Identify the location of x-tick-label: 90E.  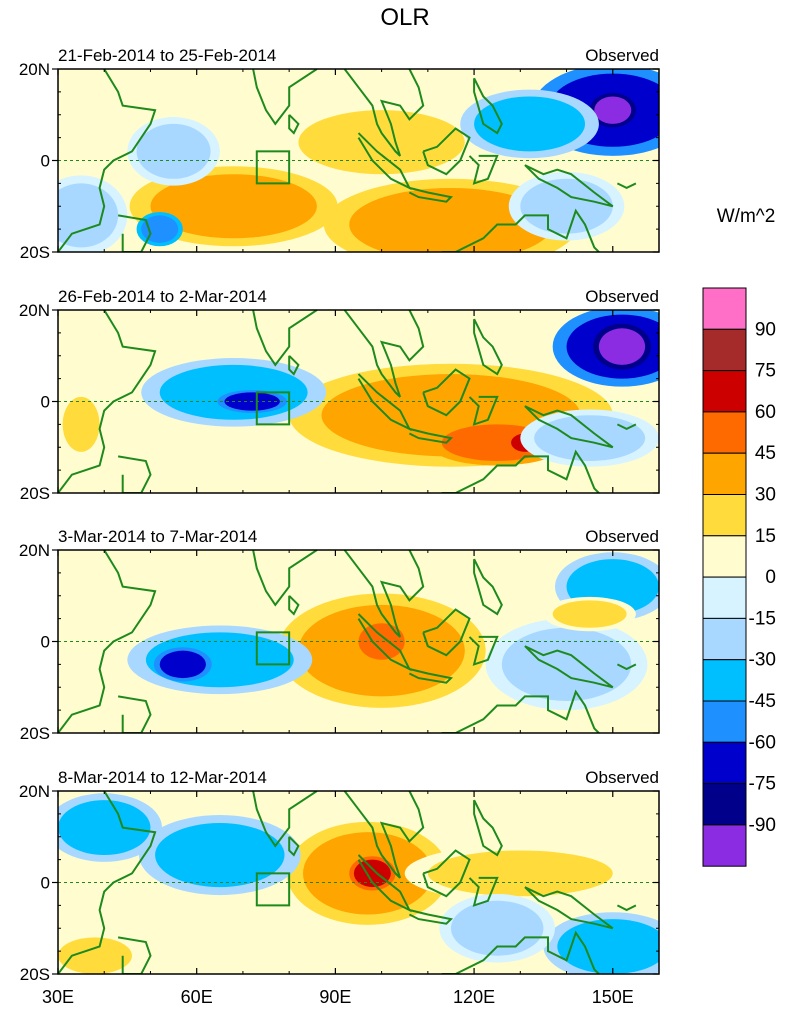
(335, 997).